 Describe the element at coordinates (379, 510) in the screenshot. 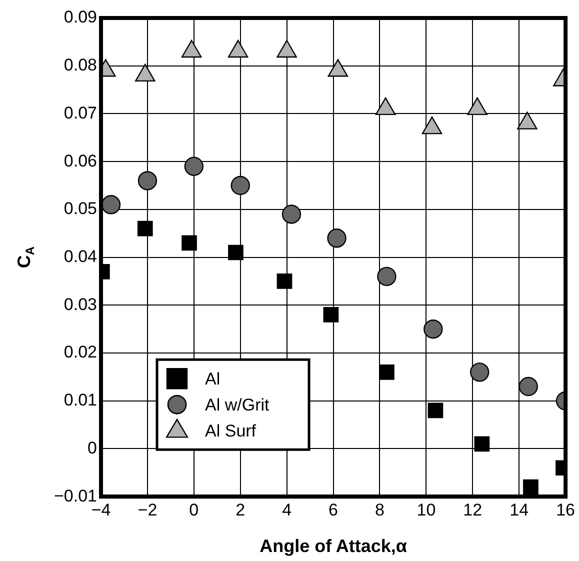

I see `x-tick-label: 8` at that location.